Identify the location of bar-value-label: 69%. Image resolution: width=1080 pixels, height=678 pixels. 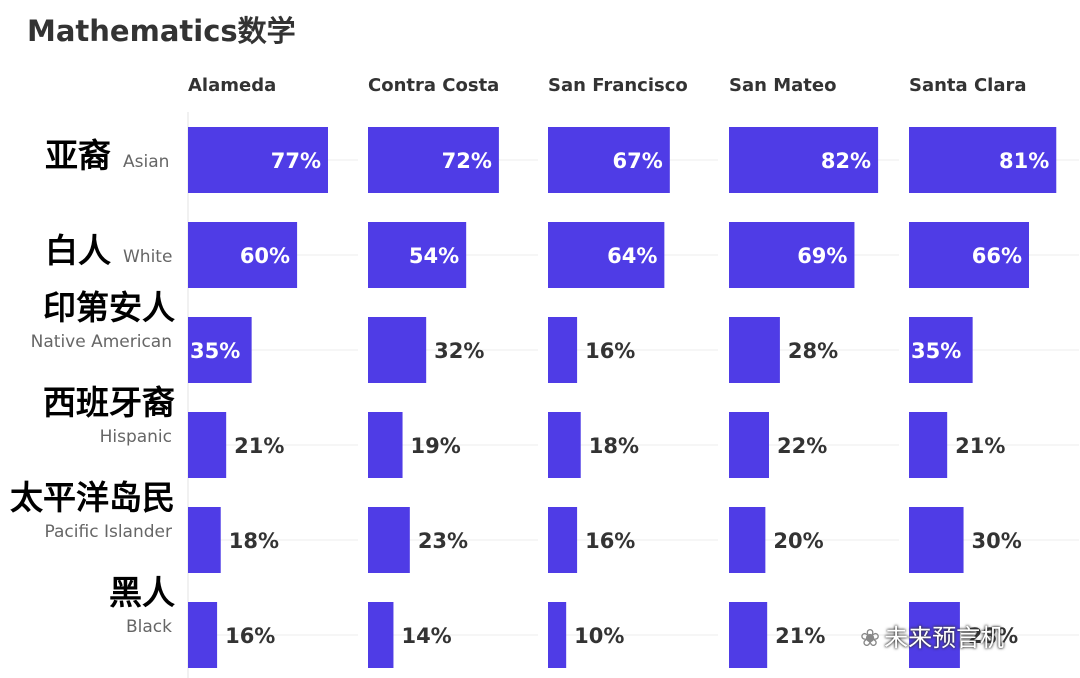
(822, 256).